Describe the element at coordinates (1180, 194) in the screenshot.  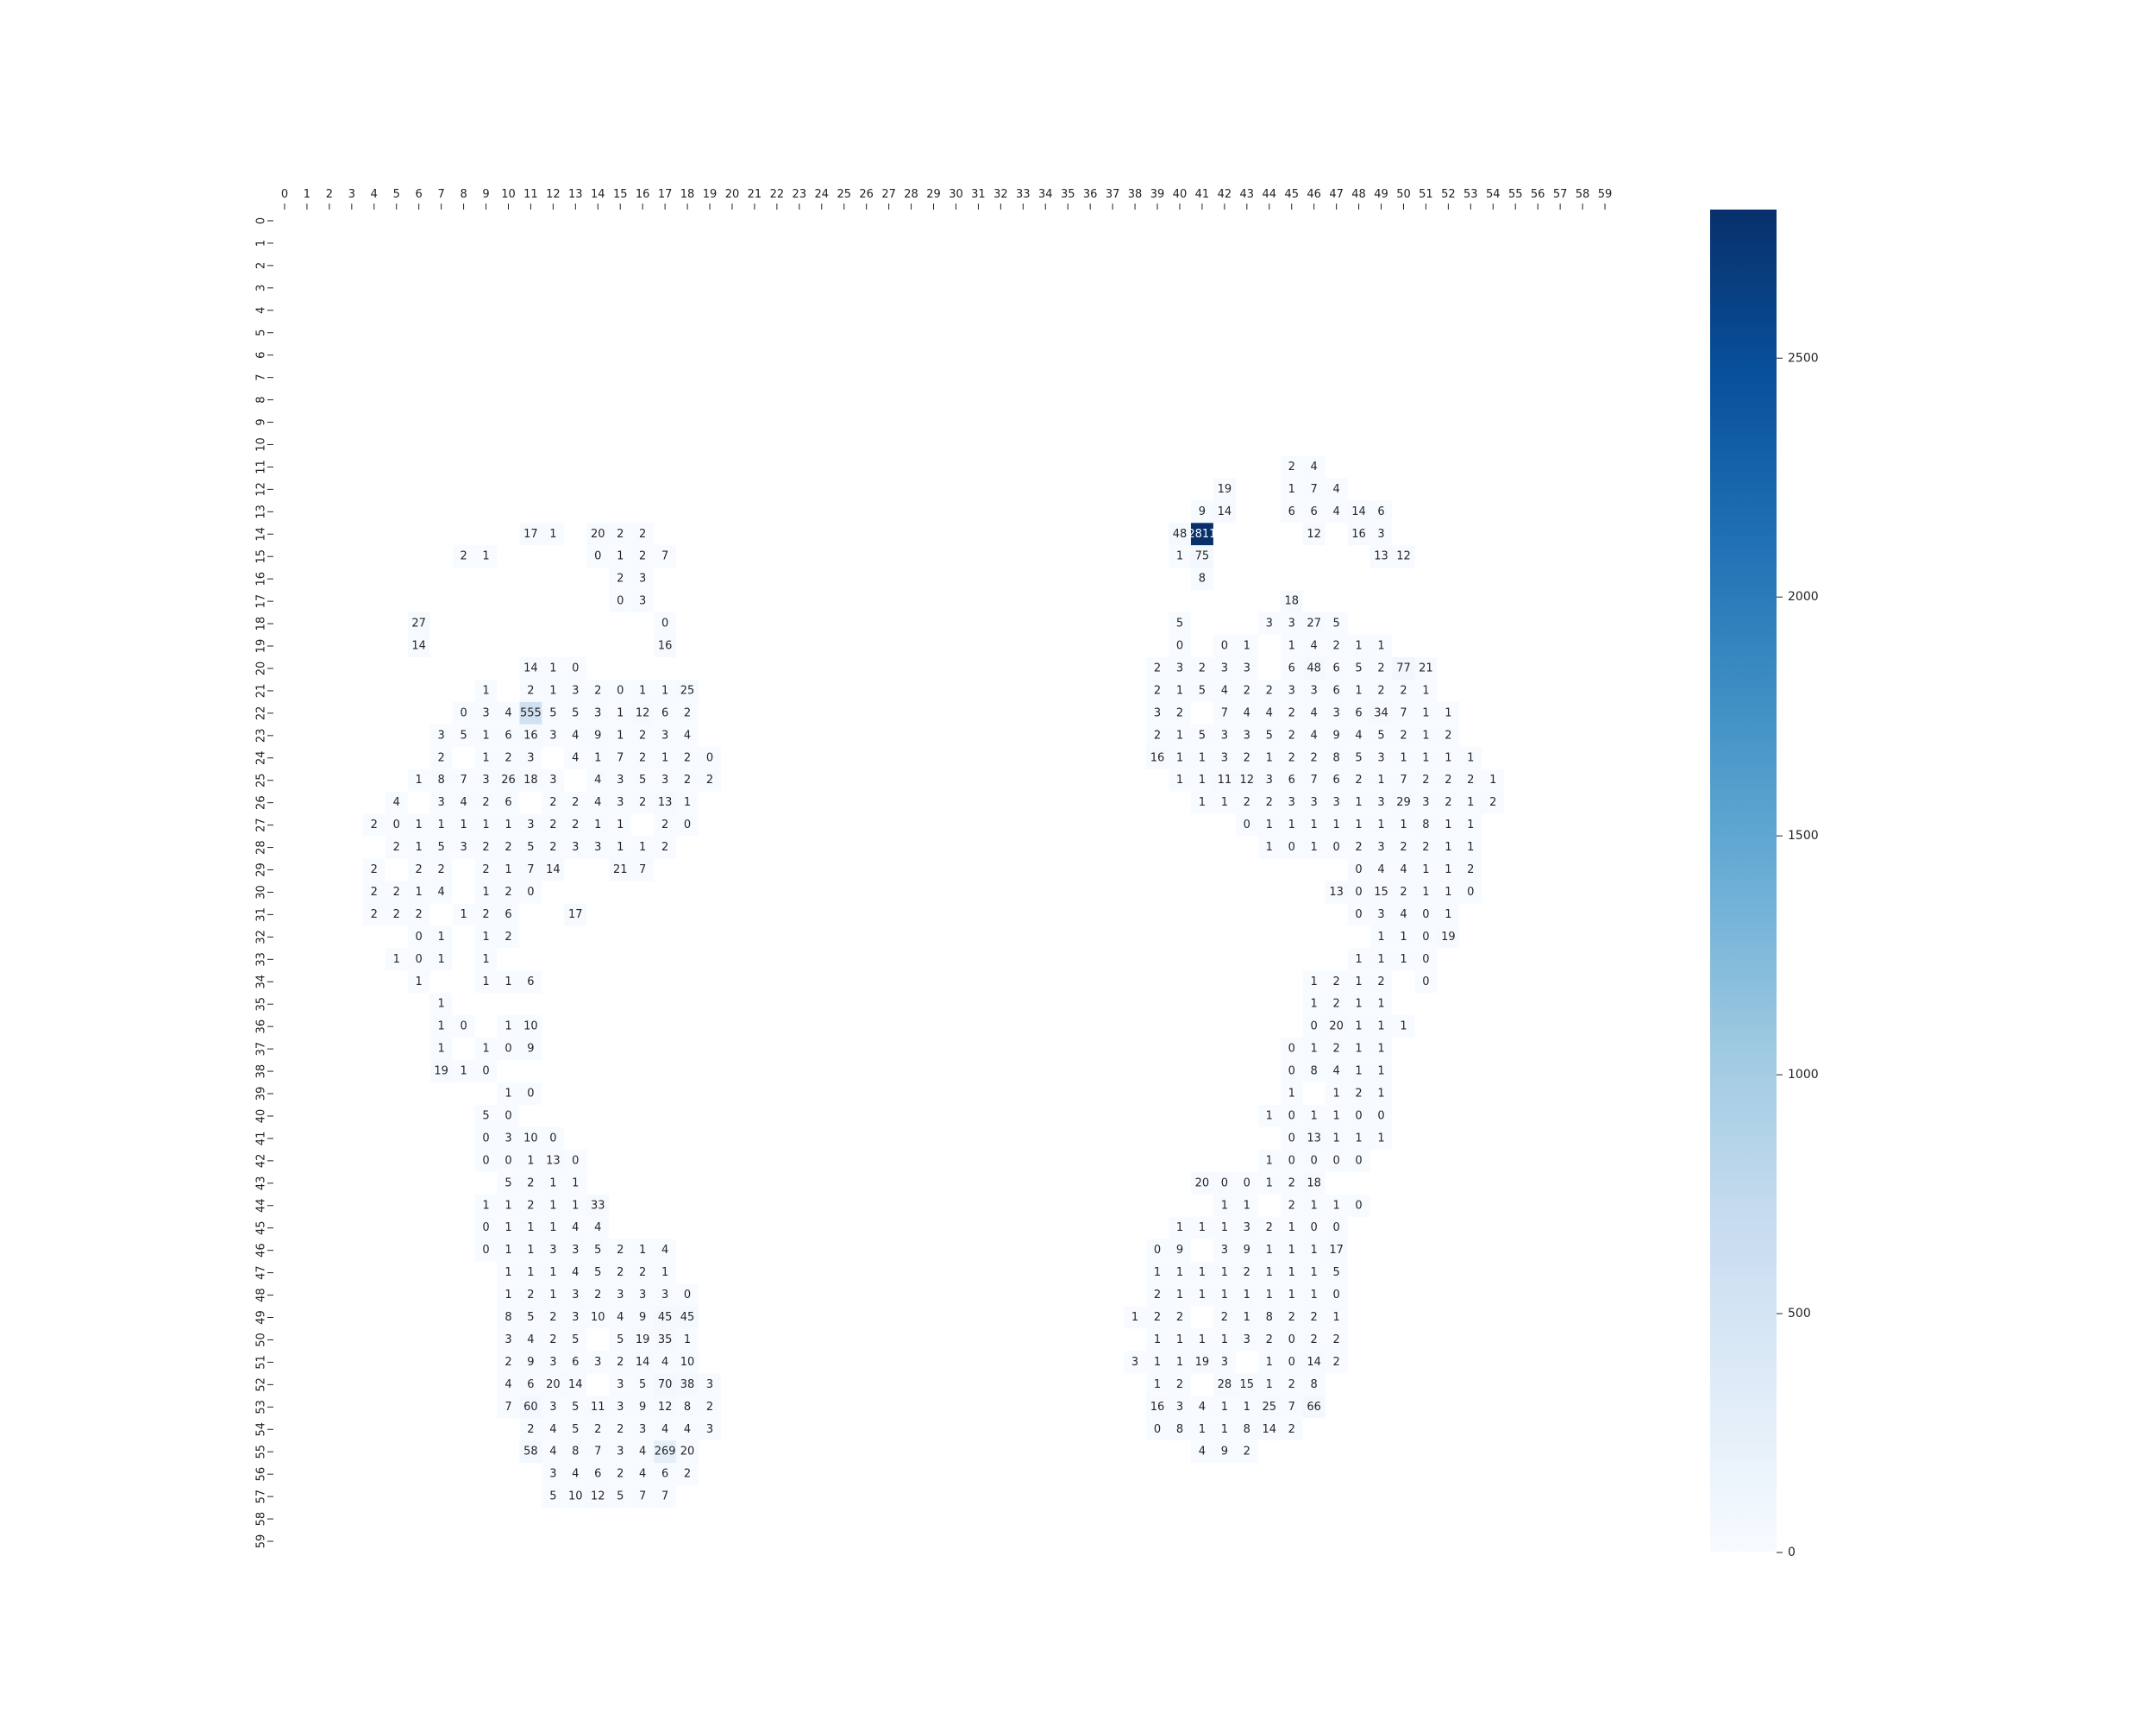
I see `x-tick-label: 40` at that location.